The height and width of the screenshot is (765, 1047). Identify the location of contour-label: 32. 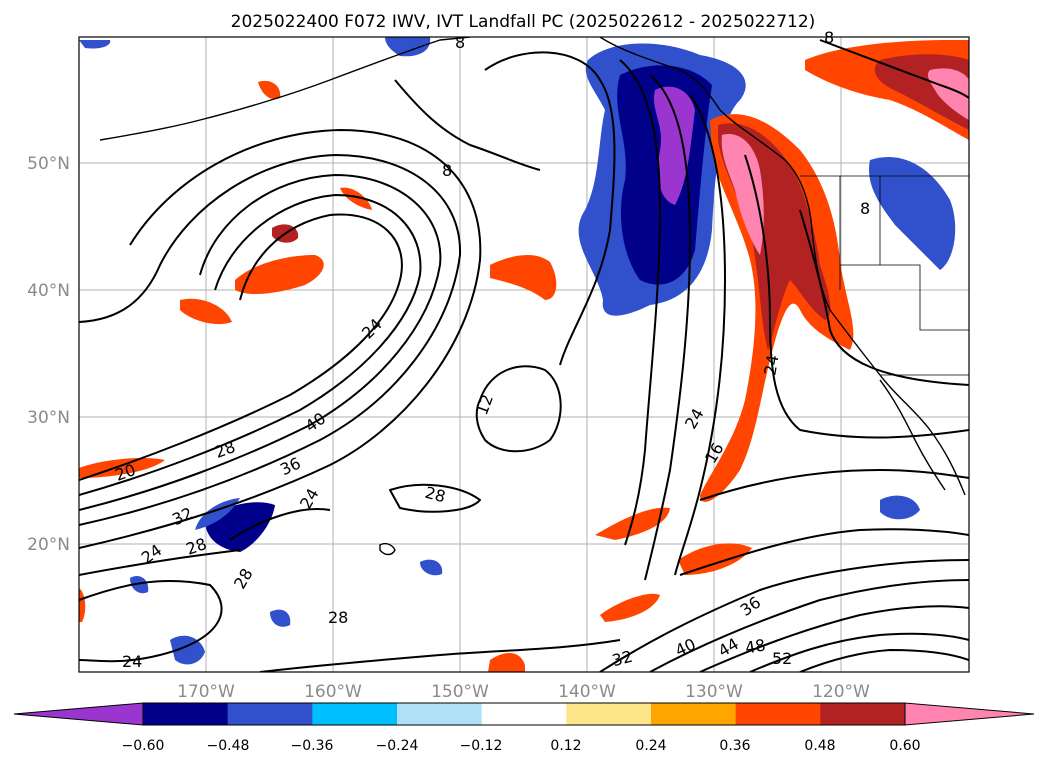
(622, 659).